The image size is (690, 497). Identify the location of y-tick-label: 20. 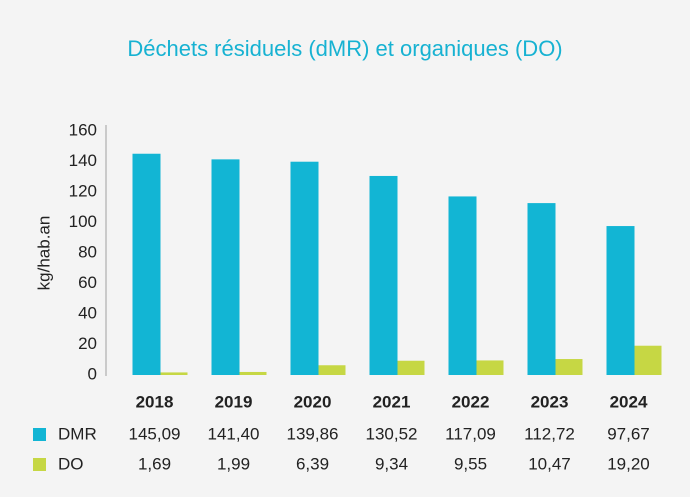
(87, 343).